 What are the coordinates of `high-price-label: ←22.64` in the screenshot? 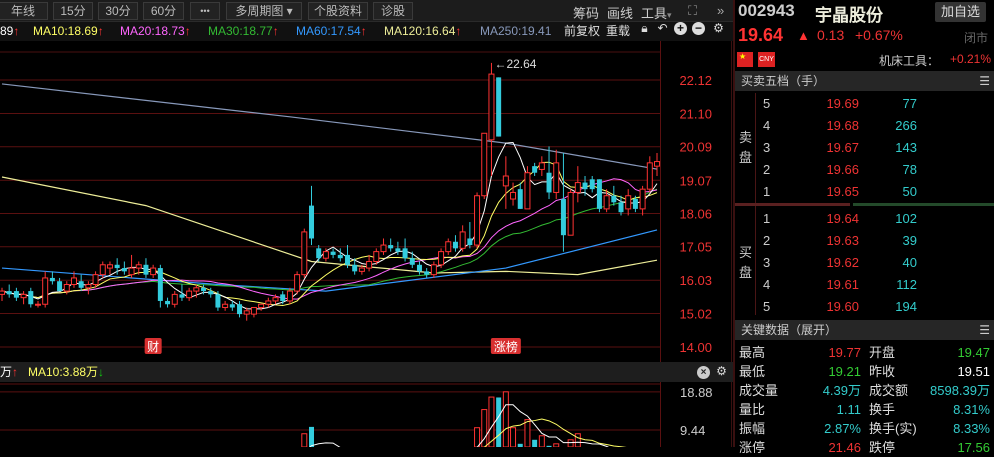 It's located at (515, 64).